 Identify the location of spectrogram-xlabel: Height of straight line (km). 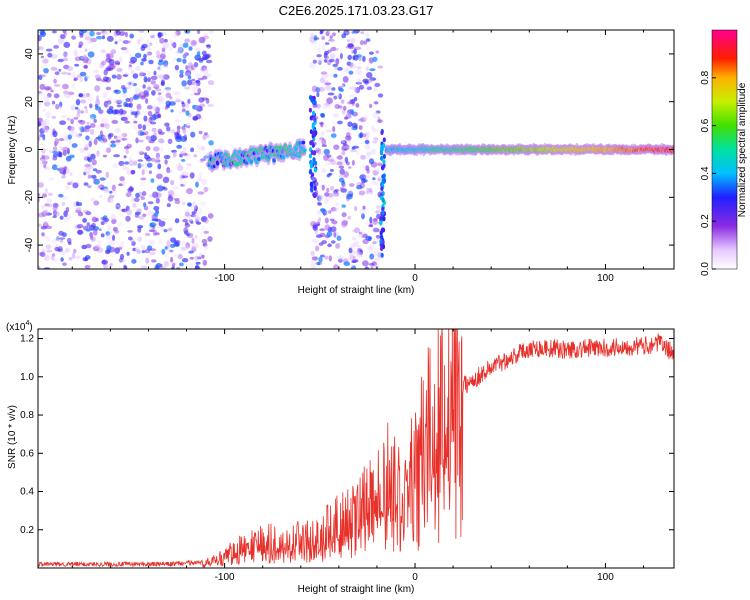
(356, 290).